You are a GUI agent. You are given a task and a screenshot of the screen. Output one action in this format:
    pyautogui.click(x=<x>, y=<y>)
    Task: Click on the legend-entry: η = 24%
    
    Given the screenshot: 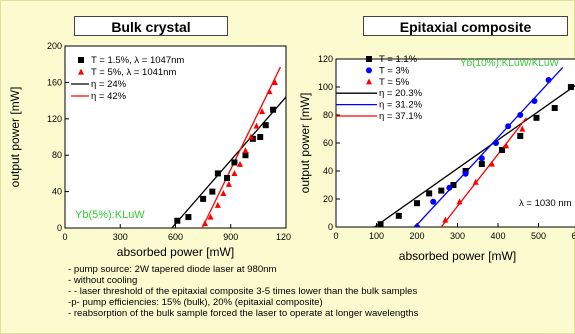 What is the action you would take?
    pyautogui.click(x=109, y=84)
    